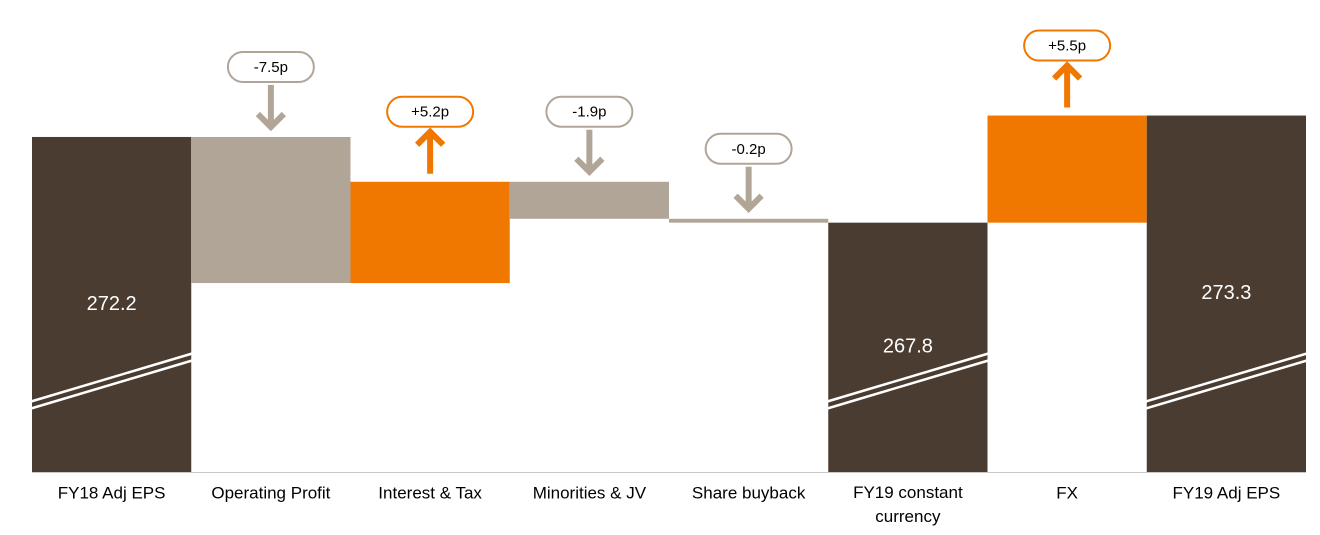  What do you see at coordinates (749, 492) in the screenshot?
I see `x-tick-label: Share buyback` at bounding box center [749, 492].